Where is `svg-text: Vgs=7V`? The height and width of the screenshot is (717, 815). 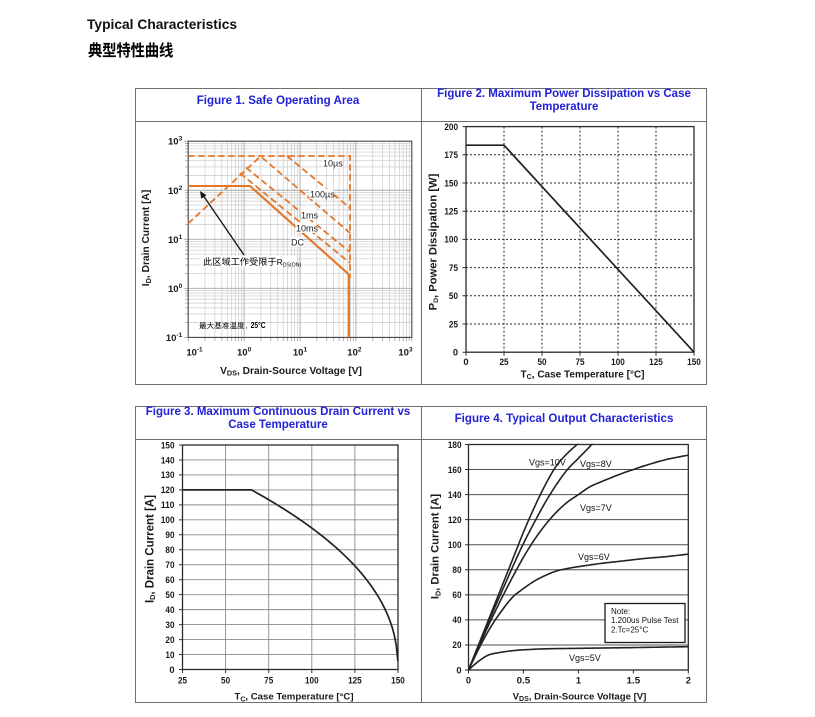 svg-text: Vgs=7V is located at coordinates (596, 508).